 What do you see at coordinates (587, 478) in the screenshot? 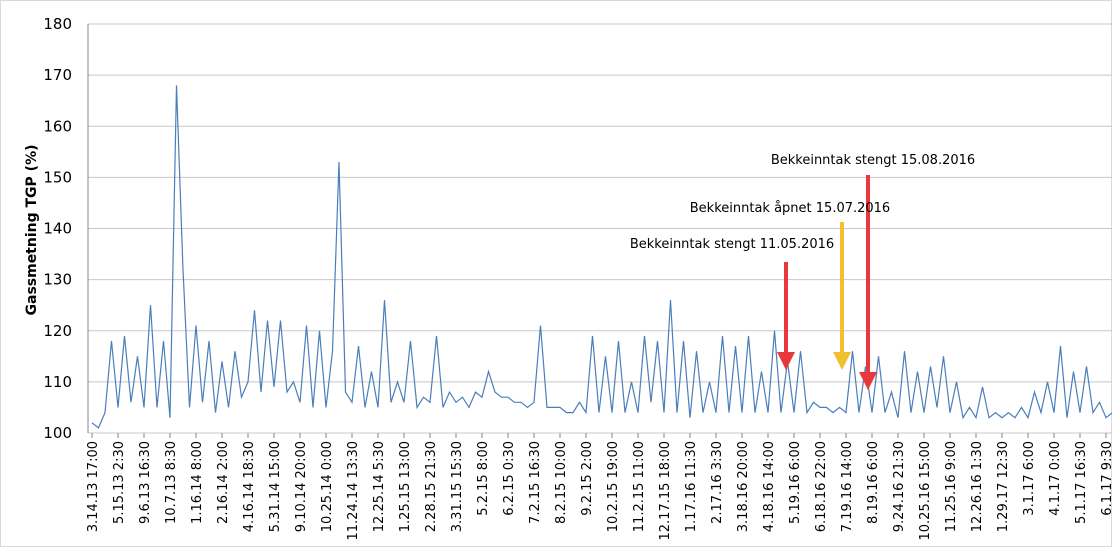
I see `x-tick-label: 9.2.15 2:00` at bounding box center [587, 478].